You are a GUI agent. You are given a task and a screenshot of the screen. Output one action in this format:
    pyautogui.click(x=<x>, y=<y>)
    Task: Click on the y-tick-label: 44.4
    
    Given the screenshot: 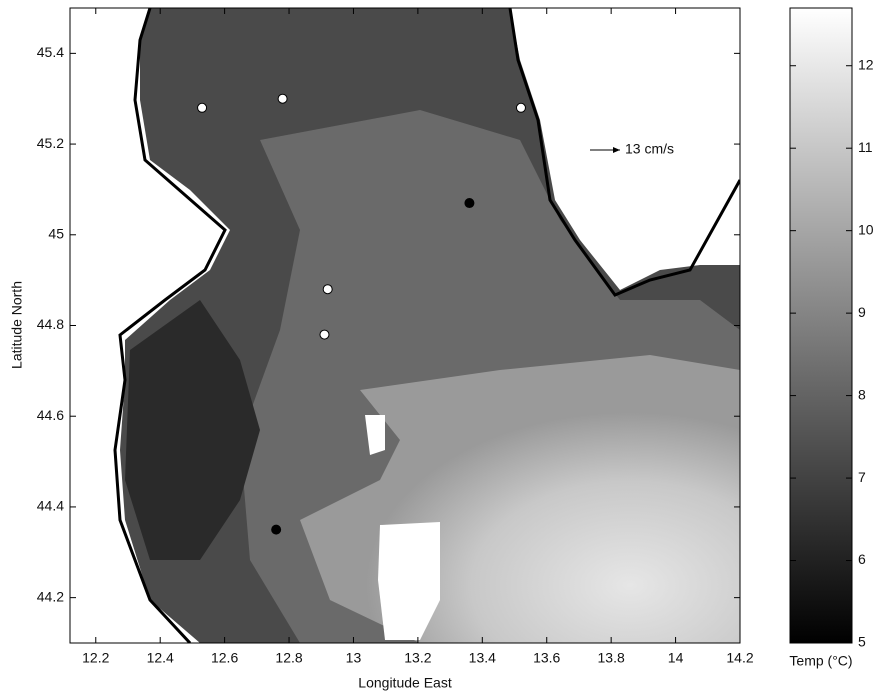 What is the action you would take?
    pyautogui.click(x=50, y=506)
    